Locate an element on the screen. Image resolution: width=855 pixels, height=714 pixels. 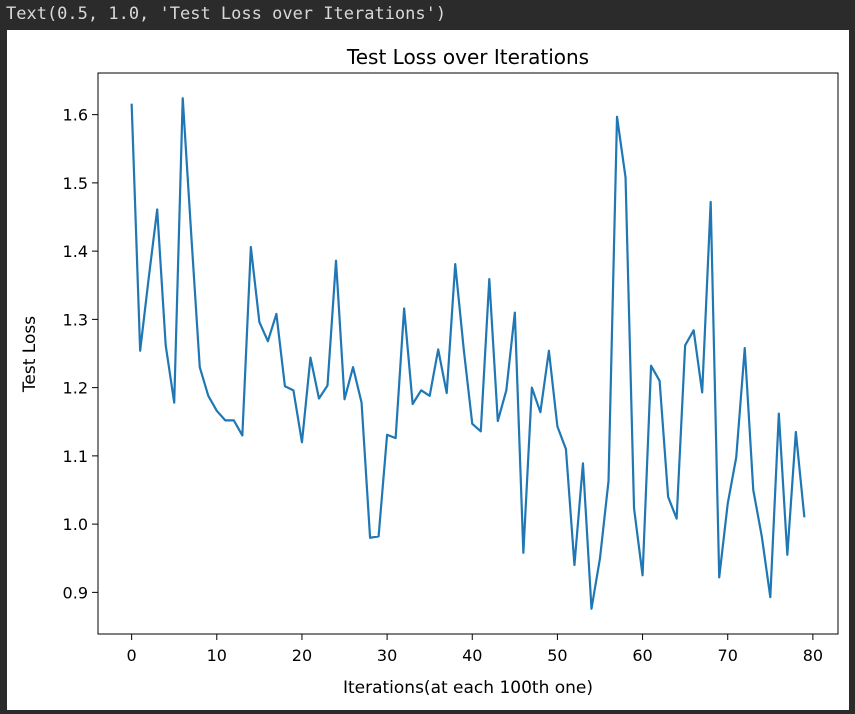
x-tick-label: 0 is located at coordinates (132, 655).